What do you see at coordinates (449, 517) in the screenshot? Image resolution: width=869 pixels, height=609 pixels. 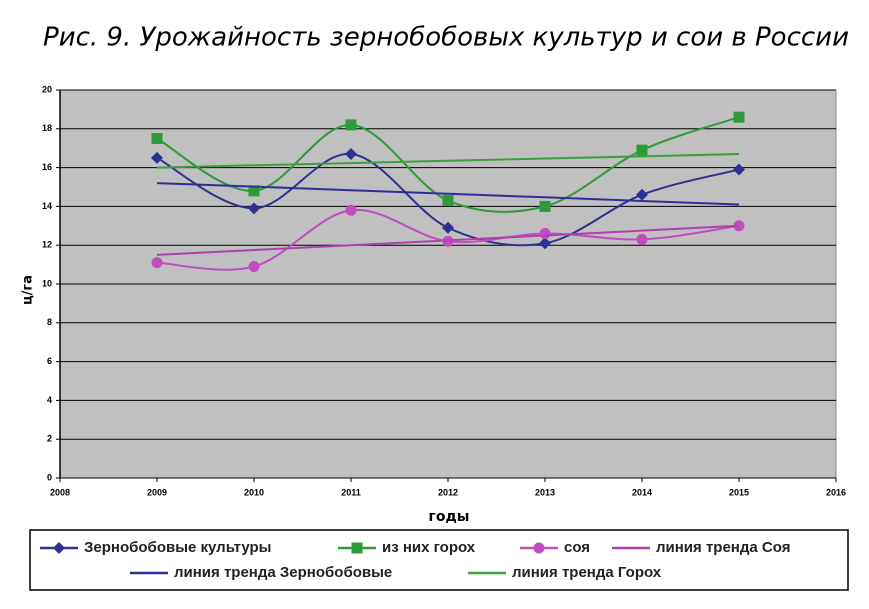 I see `x-axis-label: годы` at bounding box center [449, 517].